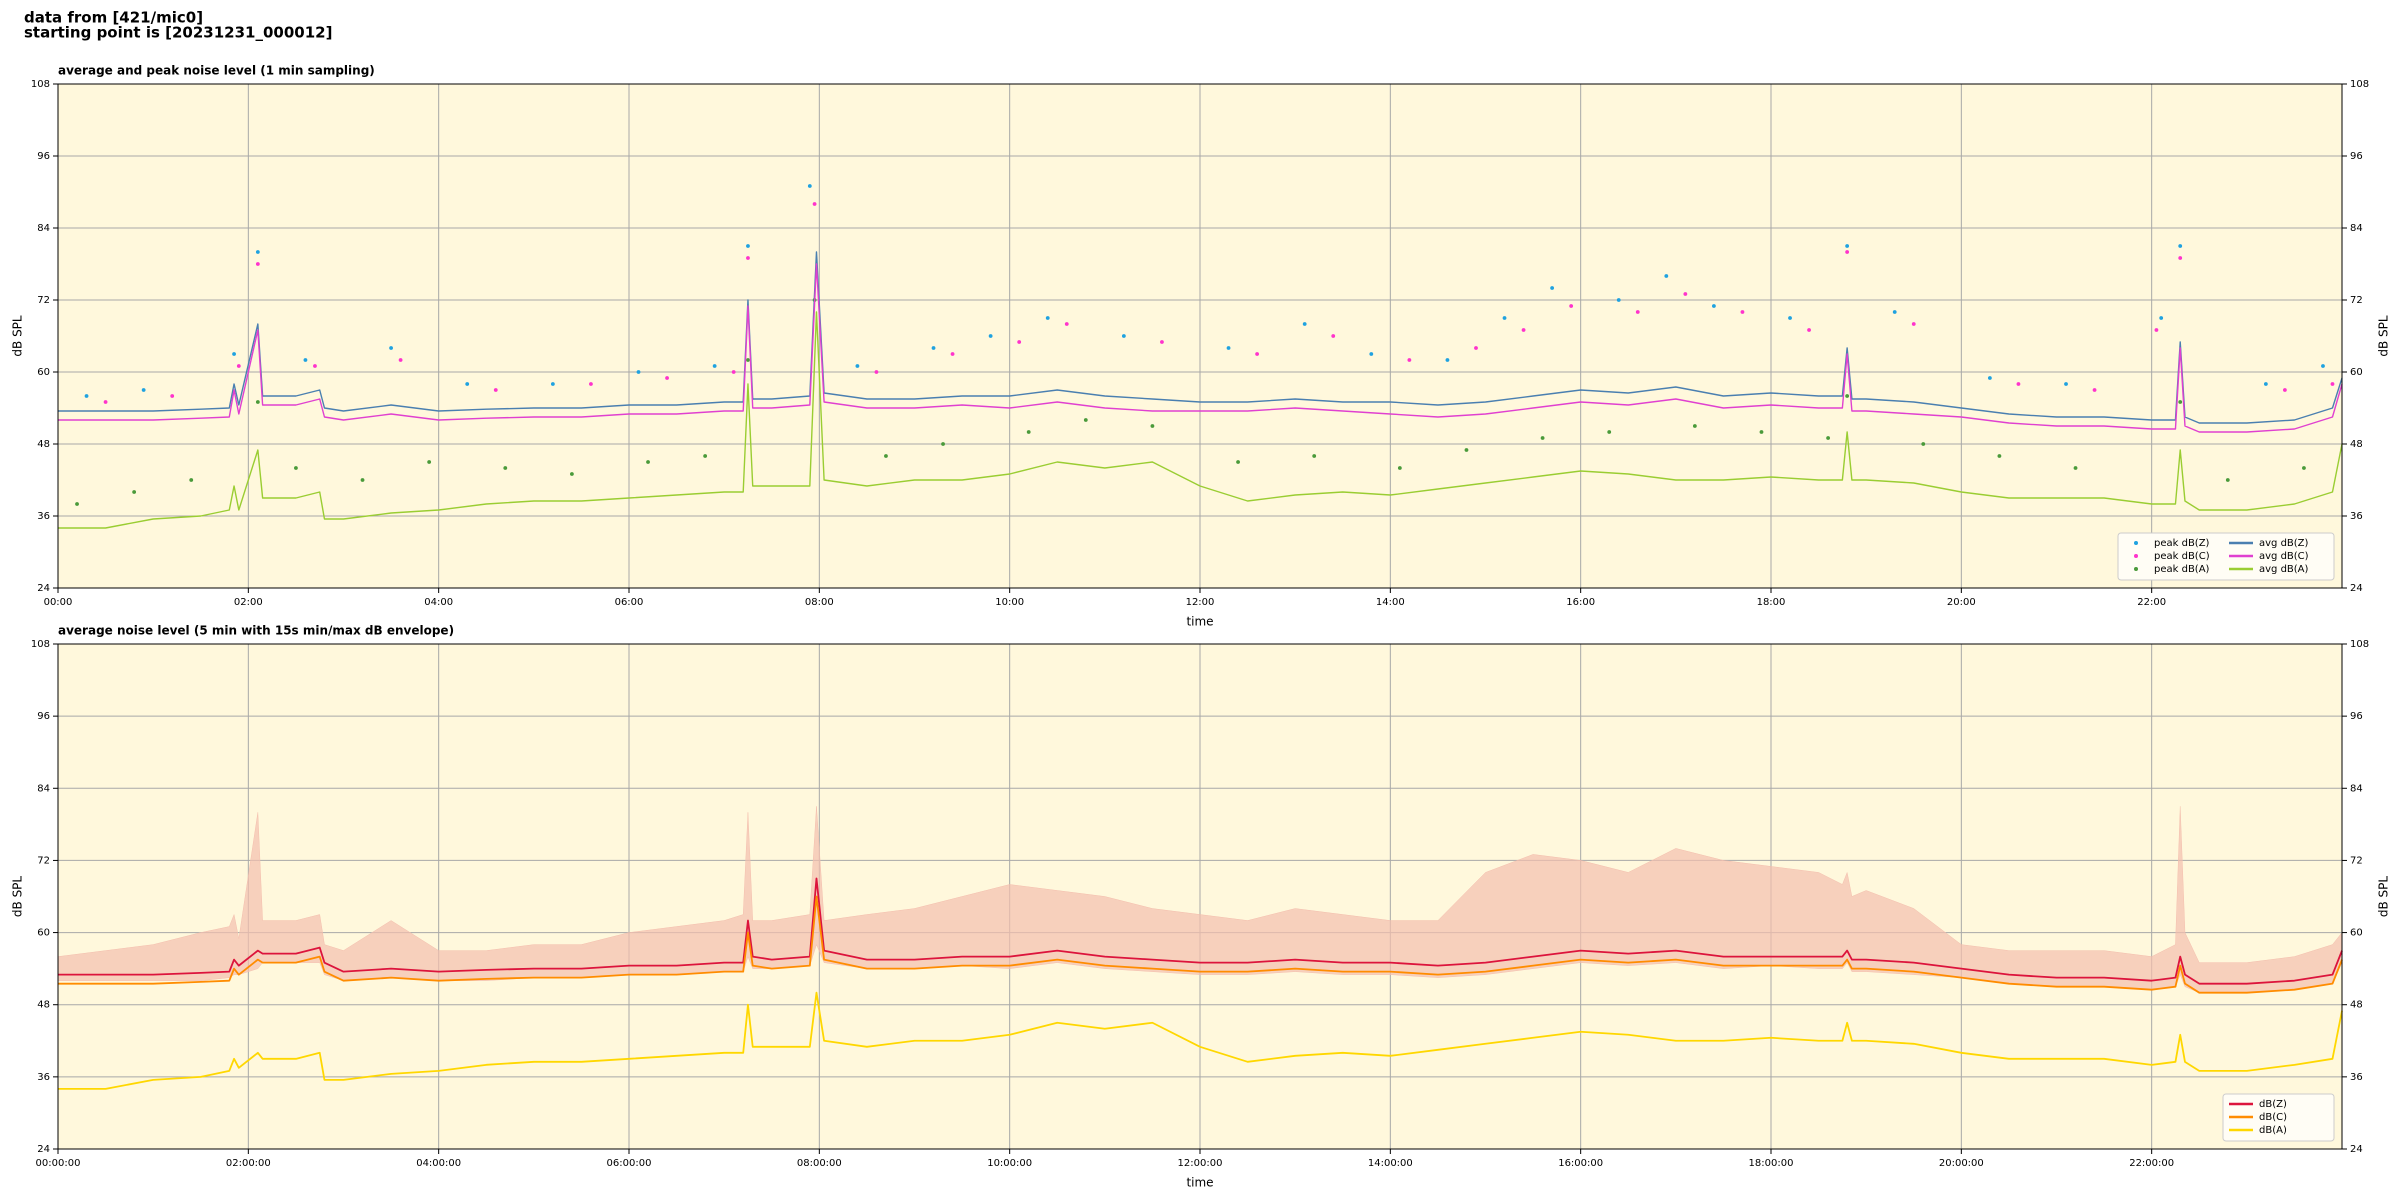 The width and height of the screenshot is (2400, 1200). I want to click on legend-label: peak dB(A), so click(2182, 569).